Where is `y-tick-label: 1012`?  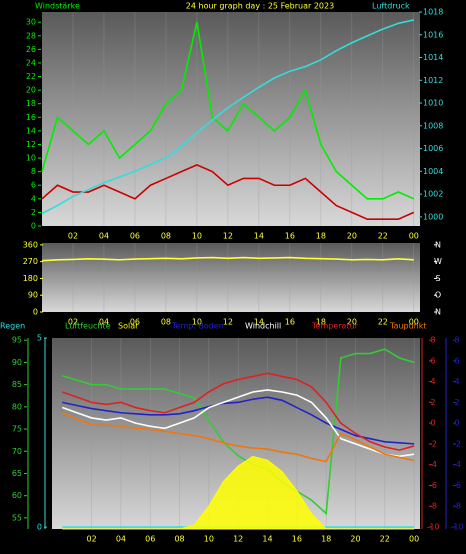
y-tick-label: 1012 is located at coordinates (433, 80).